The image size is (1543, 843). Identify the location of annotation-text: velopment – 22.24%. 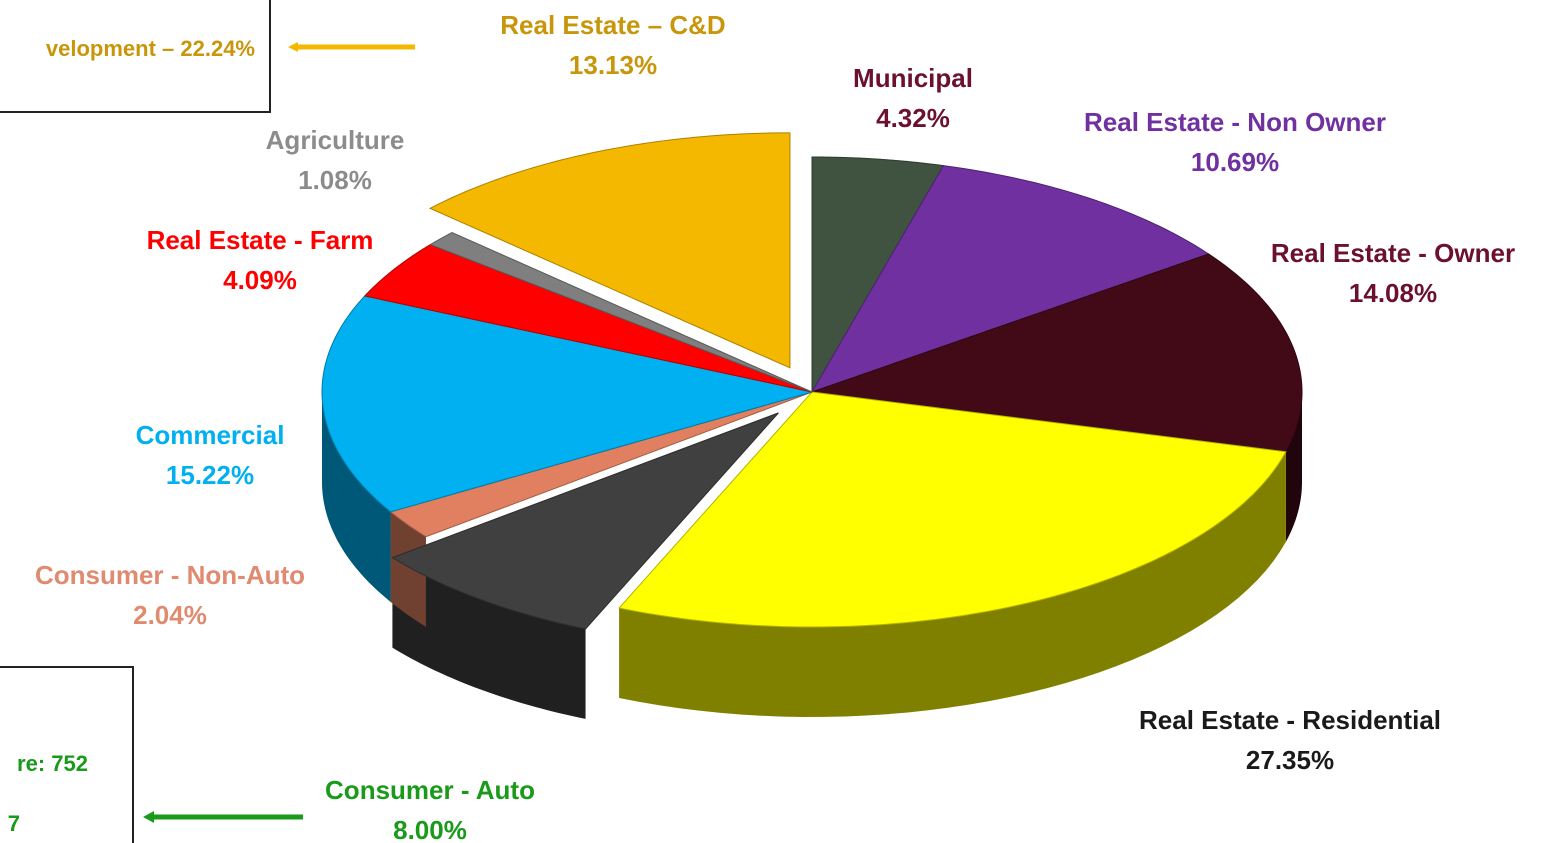
(150, 48).